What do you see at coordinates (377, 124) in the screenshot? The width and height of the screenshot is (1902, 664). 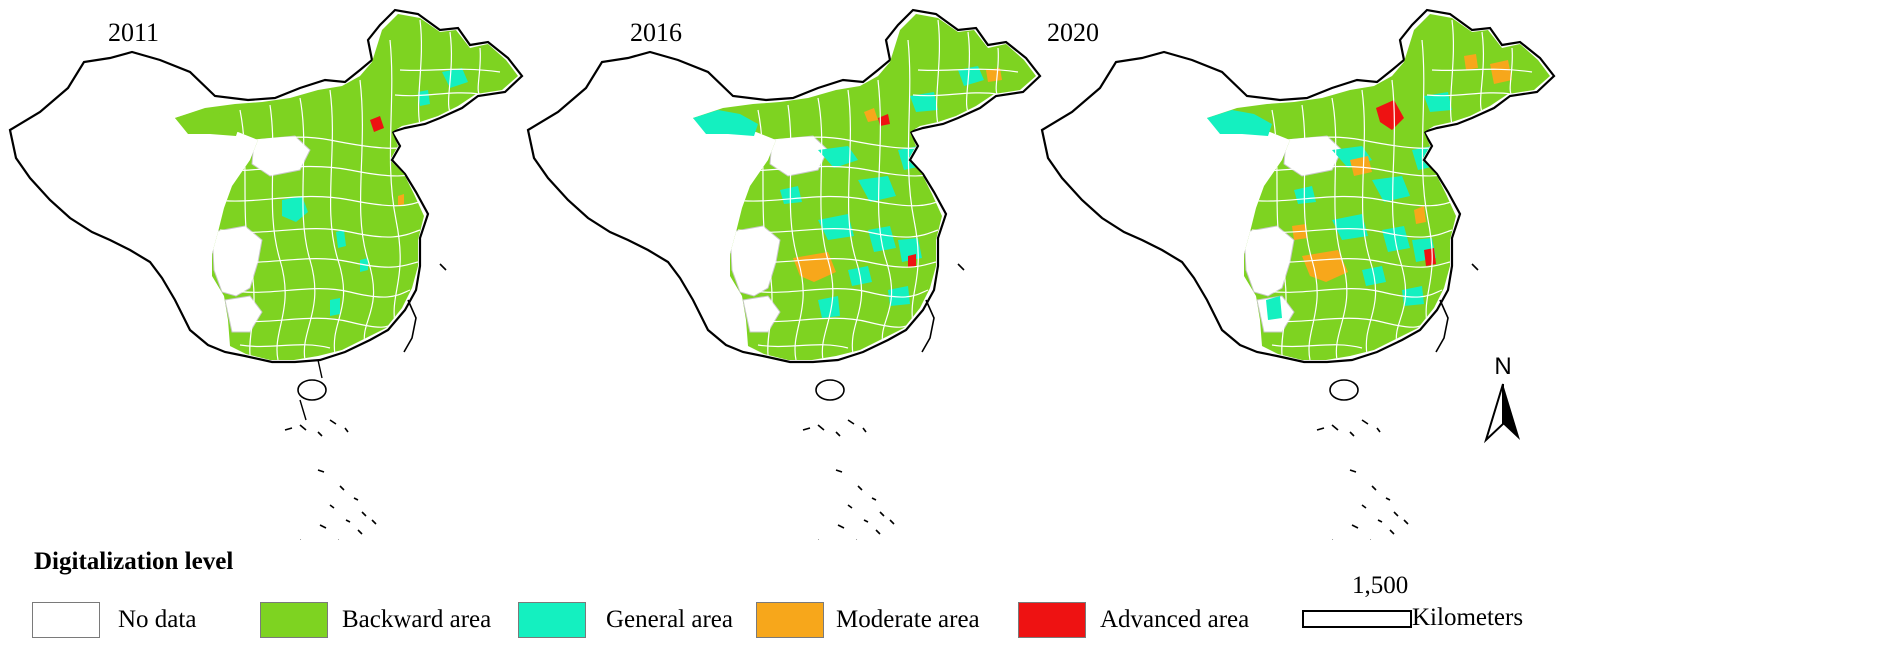 I see `region-advanced` at bounding box center [377, 124].